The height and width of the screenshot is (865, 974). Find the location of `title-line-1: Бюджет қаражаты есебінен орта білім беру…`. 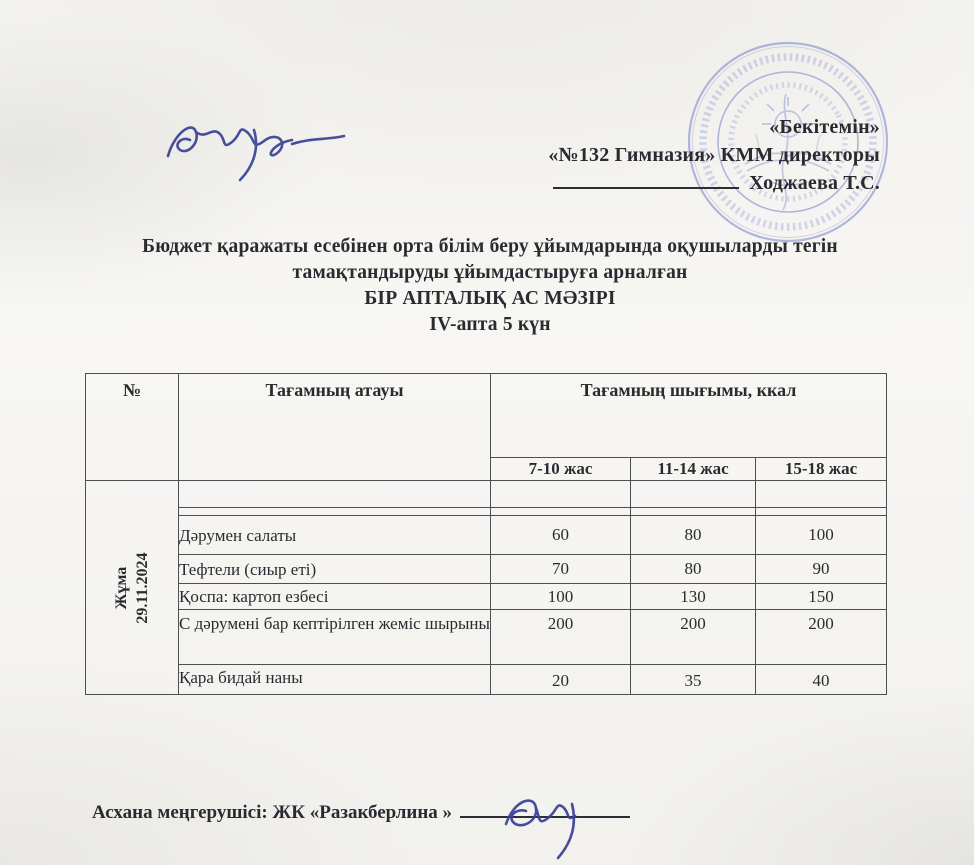

title-line-1: Бюджет қаражаты есебінен орта білім беру… is located at coordinates (490, 246).